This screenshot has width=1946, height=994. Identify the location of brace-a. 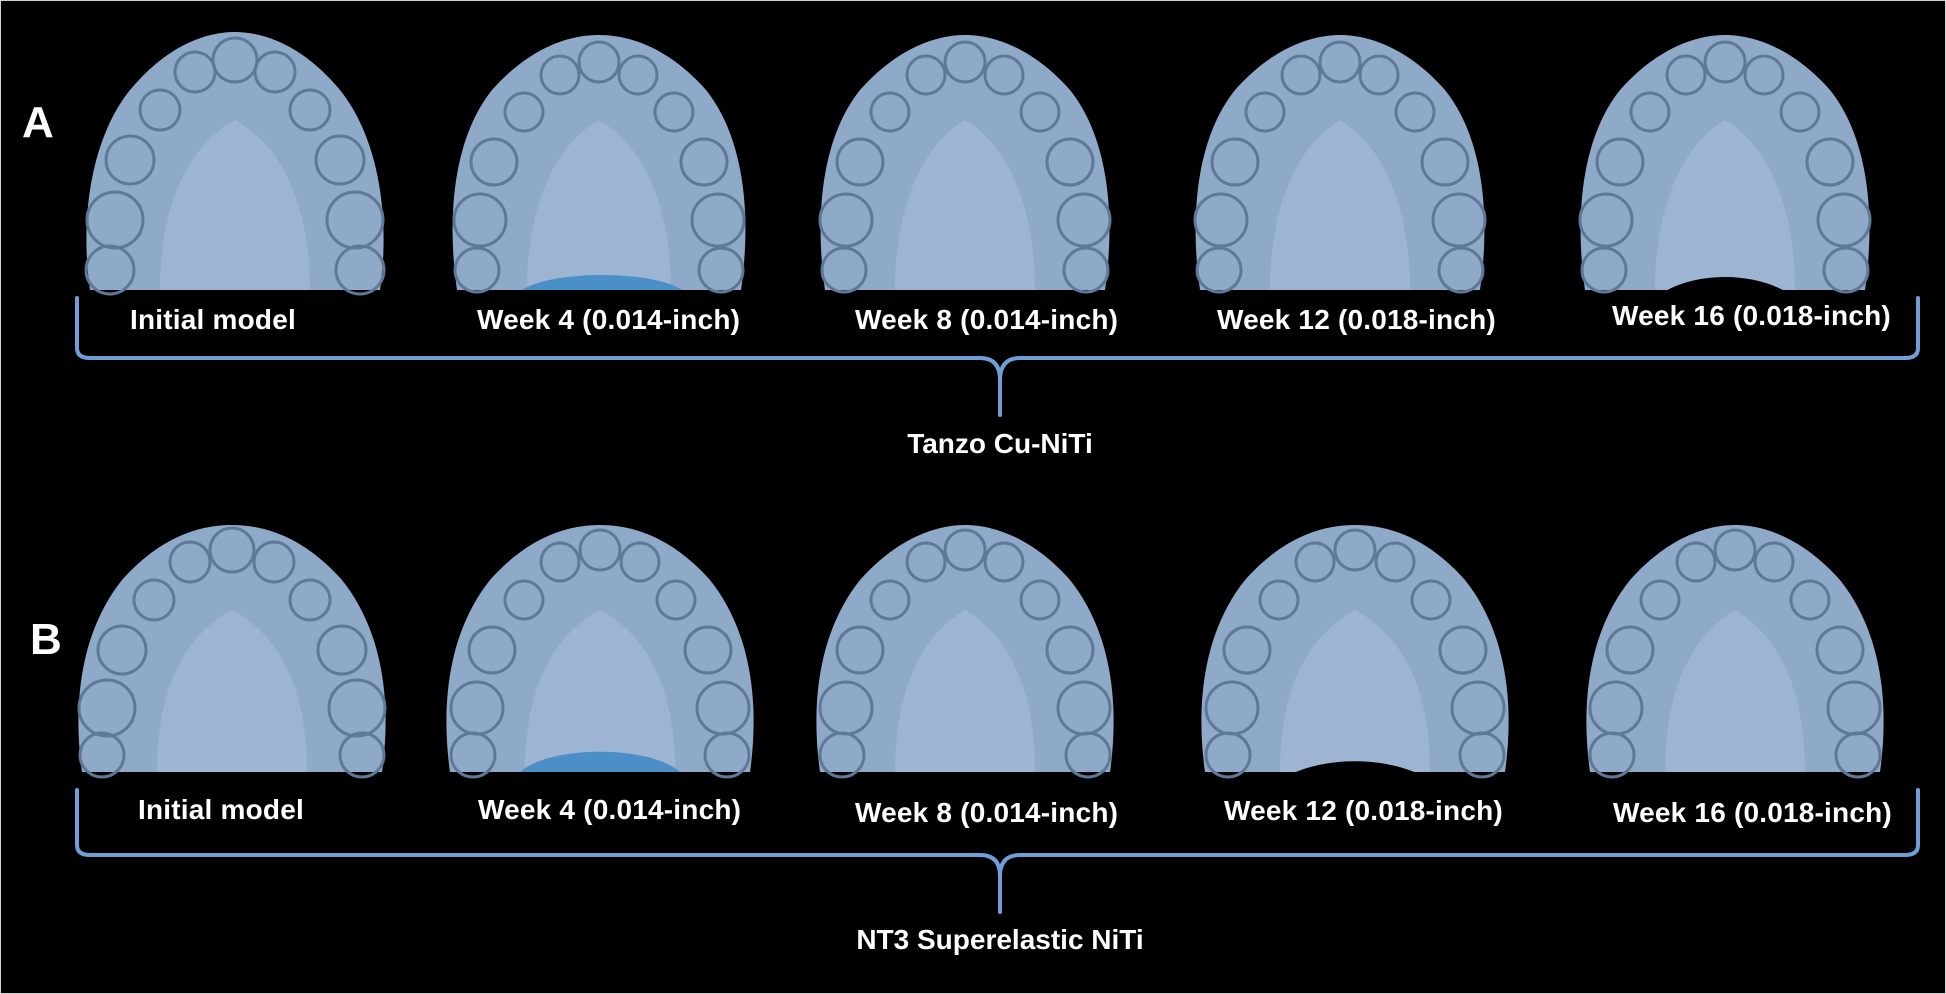
(997, 356).